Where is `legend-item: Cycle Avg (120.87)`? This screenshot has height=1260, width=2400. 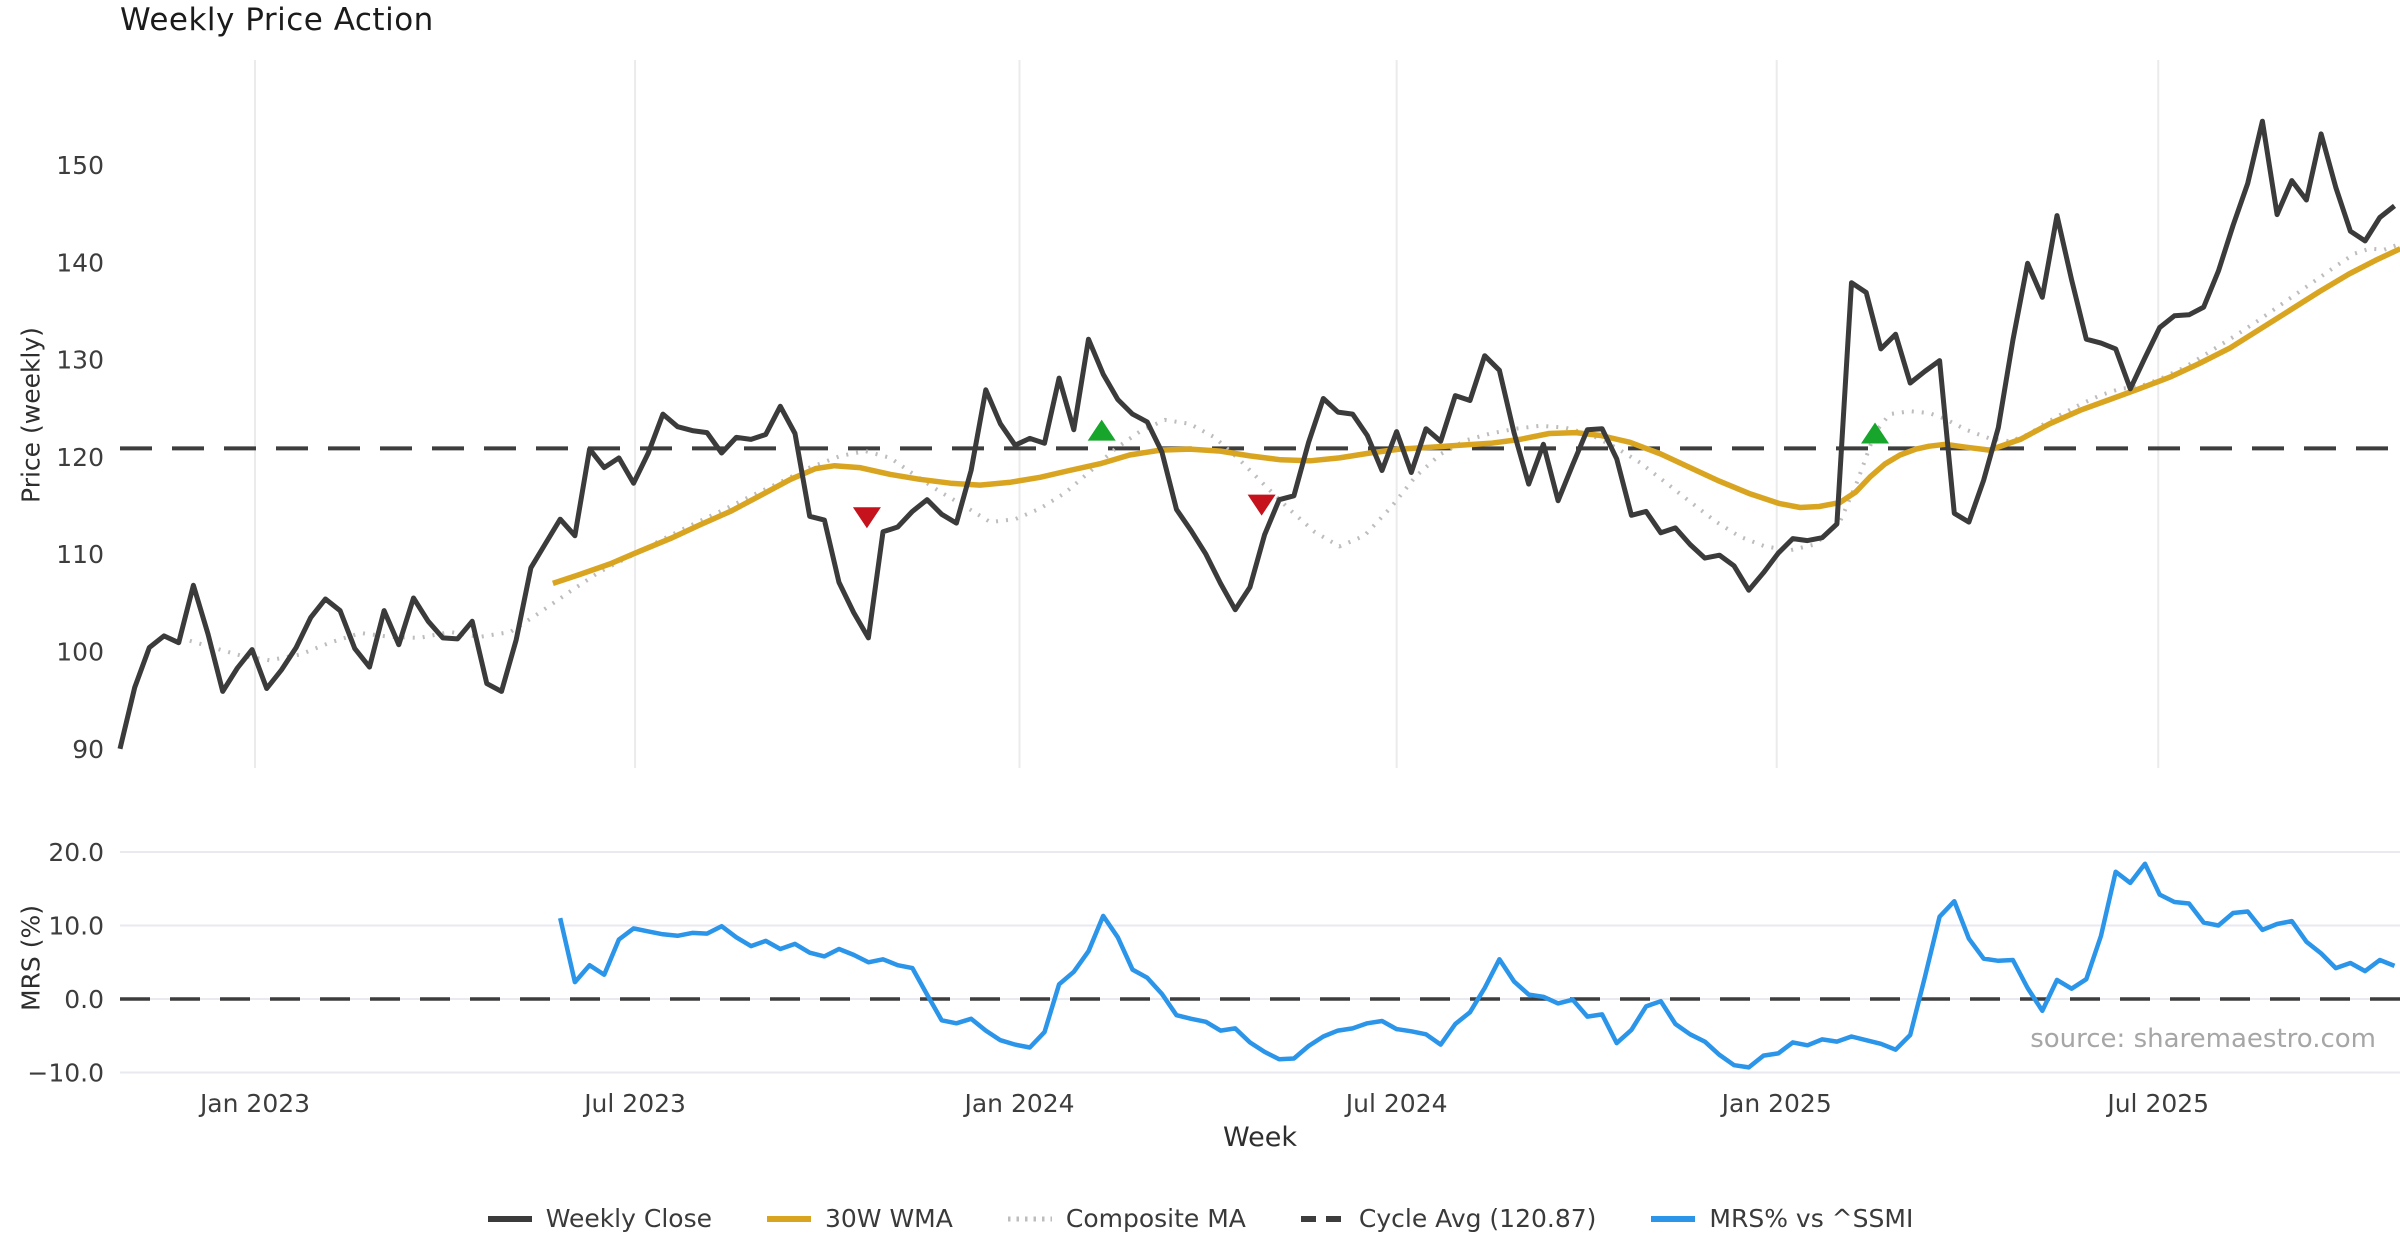 legend-item: Cycle Avg (120.87) is located at coordinates (1448, 1218).